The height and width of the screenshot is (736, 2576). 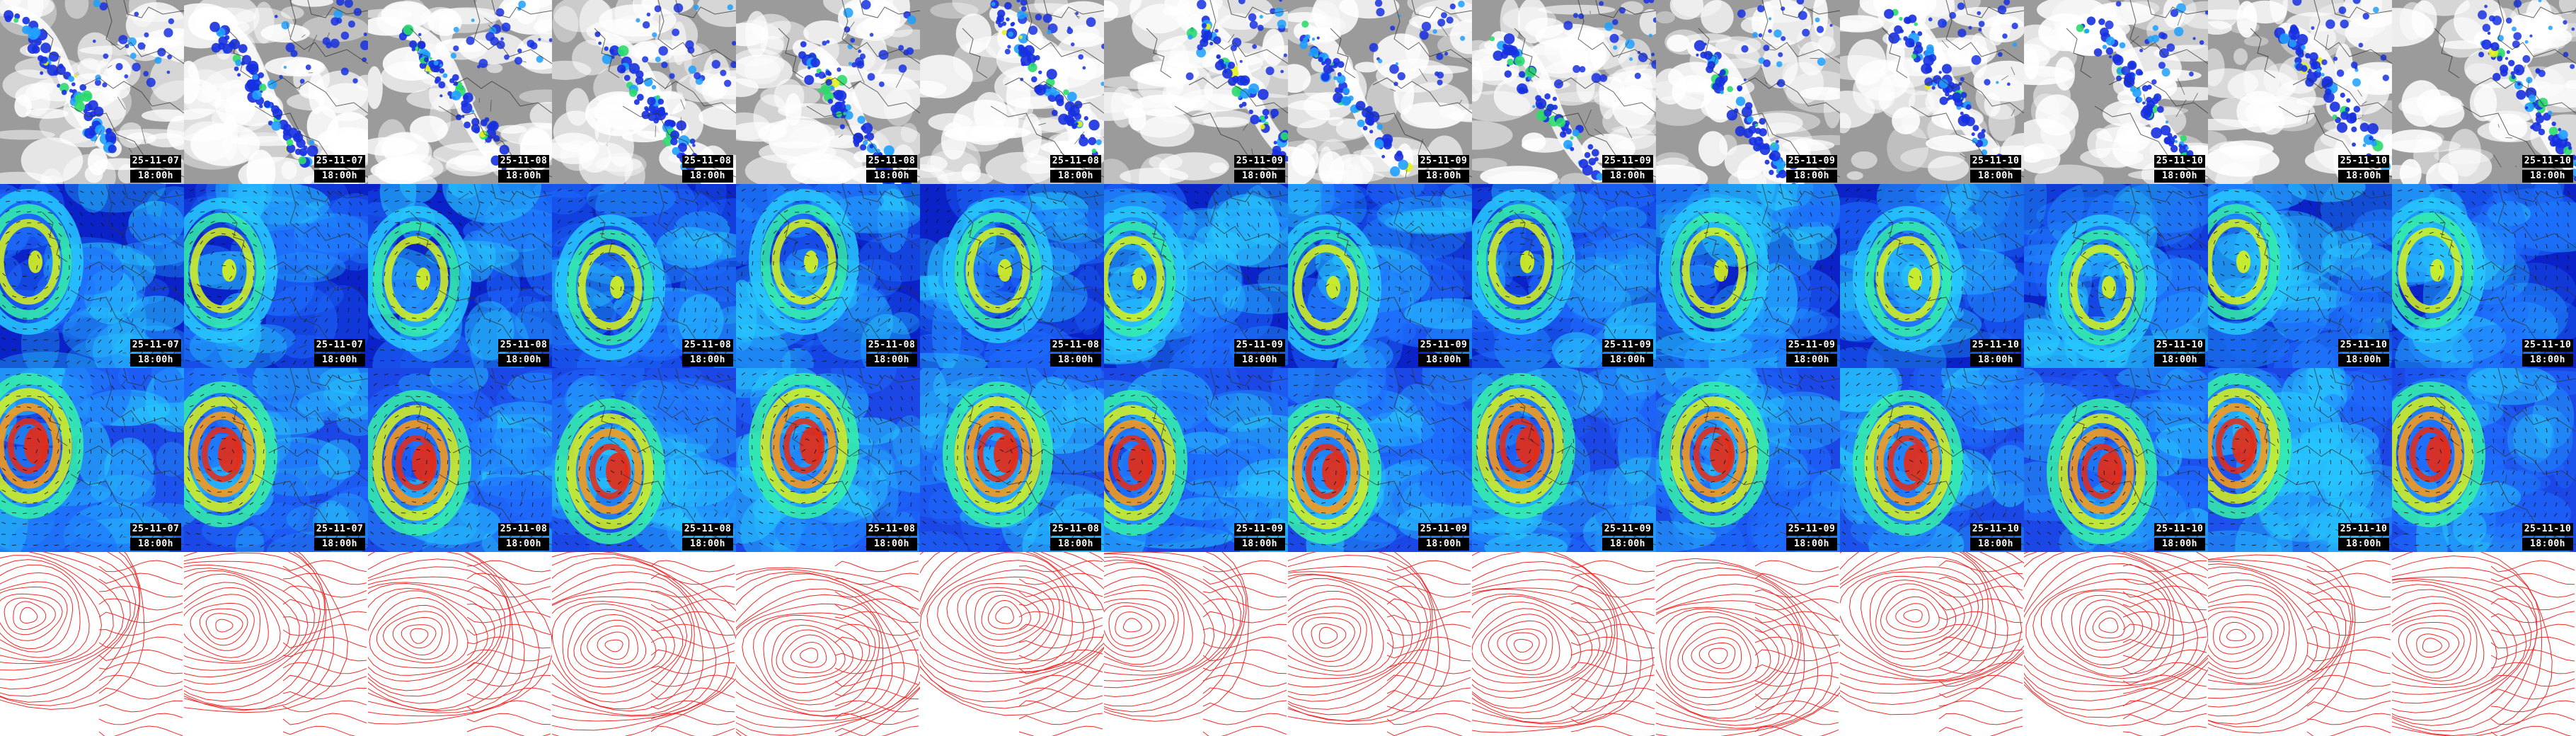 I want to click on low-wind-speed-field, so click(x=1564, y=276).